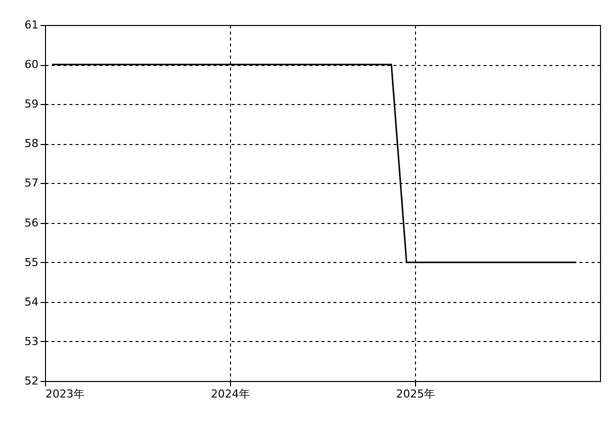 The width and height of the screenshot is (615, 424). What do you see at coordinates (65, 394) in the screenshot?
I see `x-tick-label: 2023年` at bounding box center [65, 394].